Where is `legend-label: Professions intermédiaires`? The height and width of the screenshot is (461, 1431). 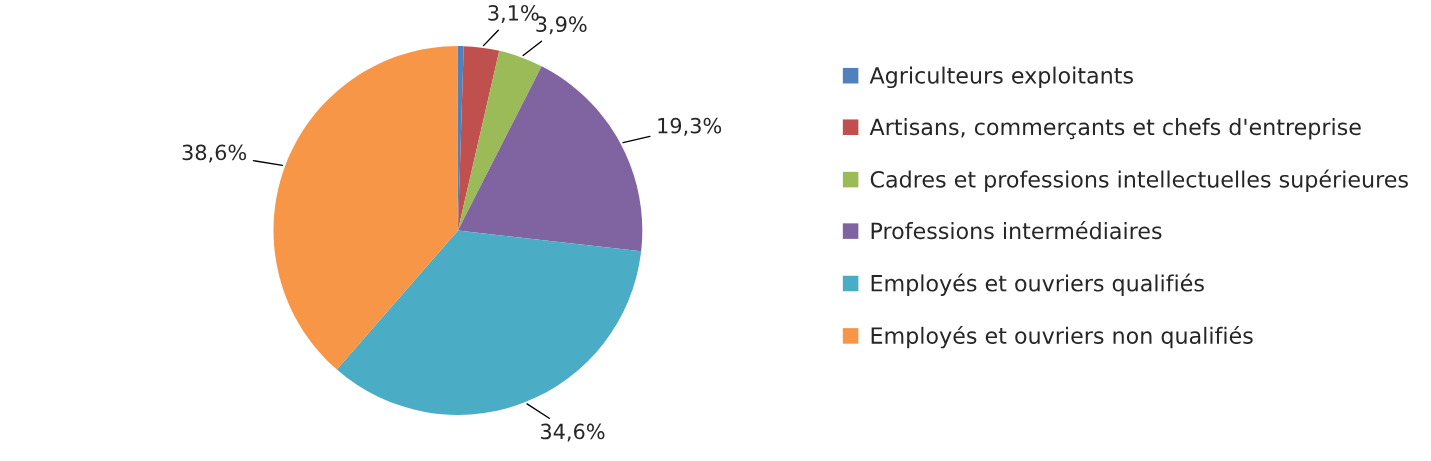 legend-label: Professions intermédiaires is located at coordinates (1016, 230).